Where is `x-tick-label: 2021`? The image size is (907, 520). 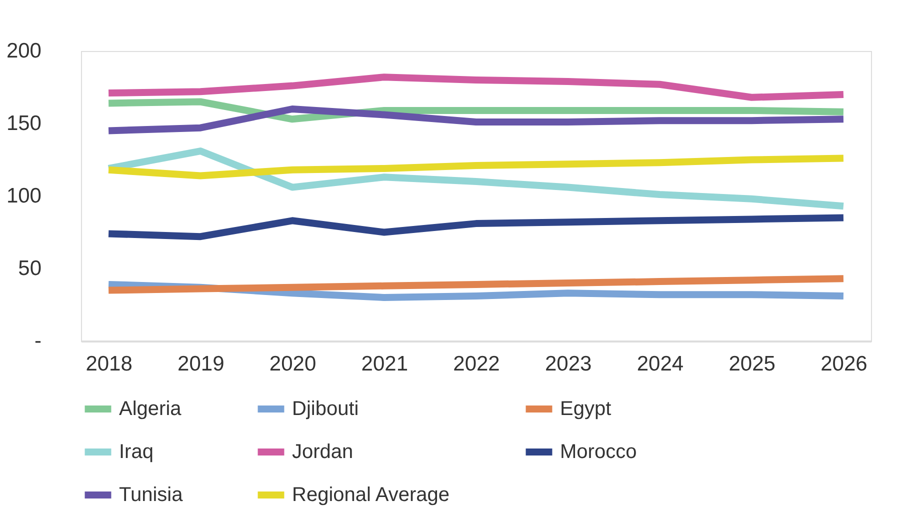 x-tick-label: 2021 is located at coordinates (384, 364).